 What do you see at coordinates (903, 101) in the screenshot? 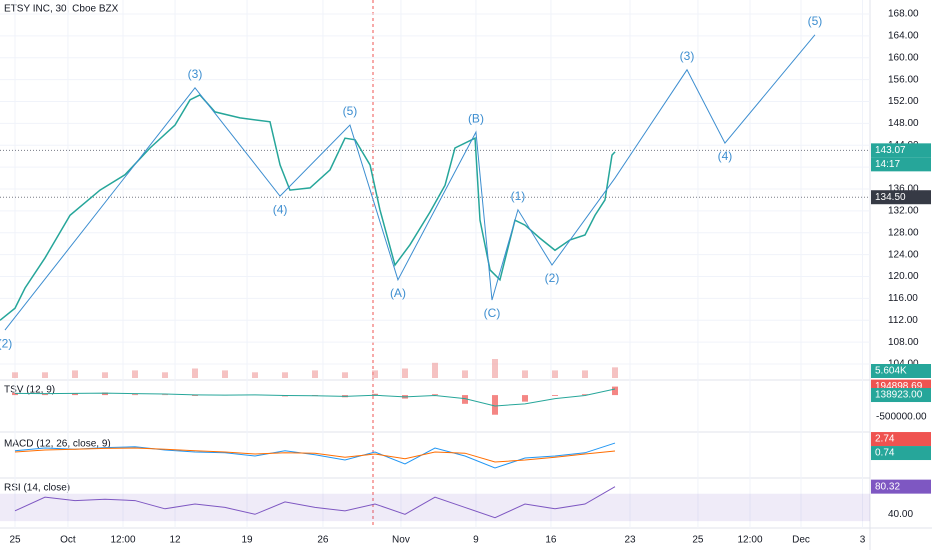
I see `y-tick-label: 152.00` at bounding box center [903, 101].